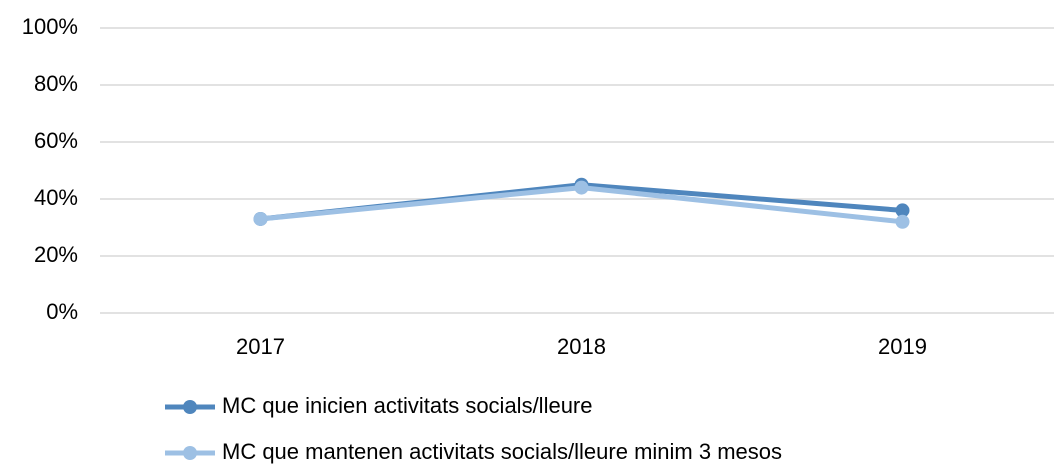  Describe the element at coordinates (407, 405) in the screenshot. I see `legend-label: MC que inicien activitats socials/lleure` at that location.